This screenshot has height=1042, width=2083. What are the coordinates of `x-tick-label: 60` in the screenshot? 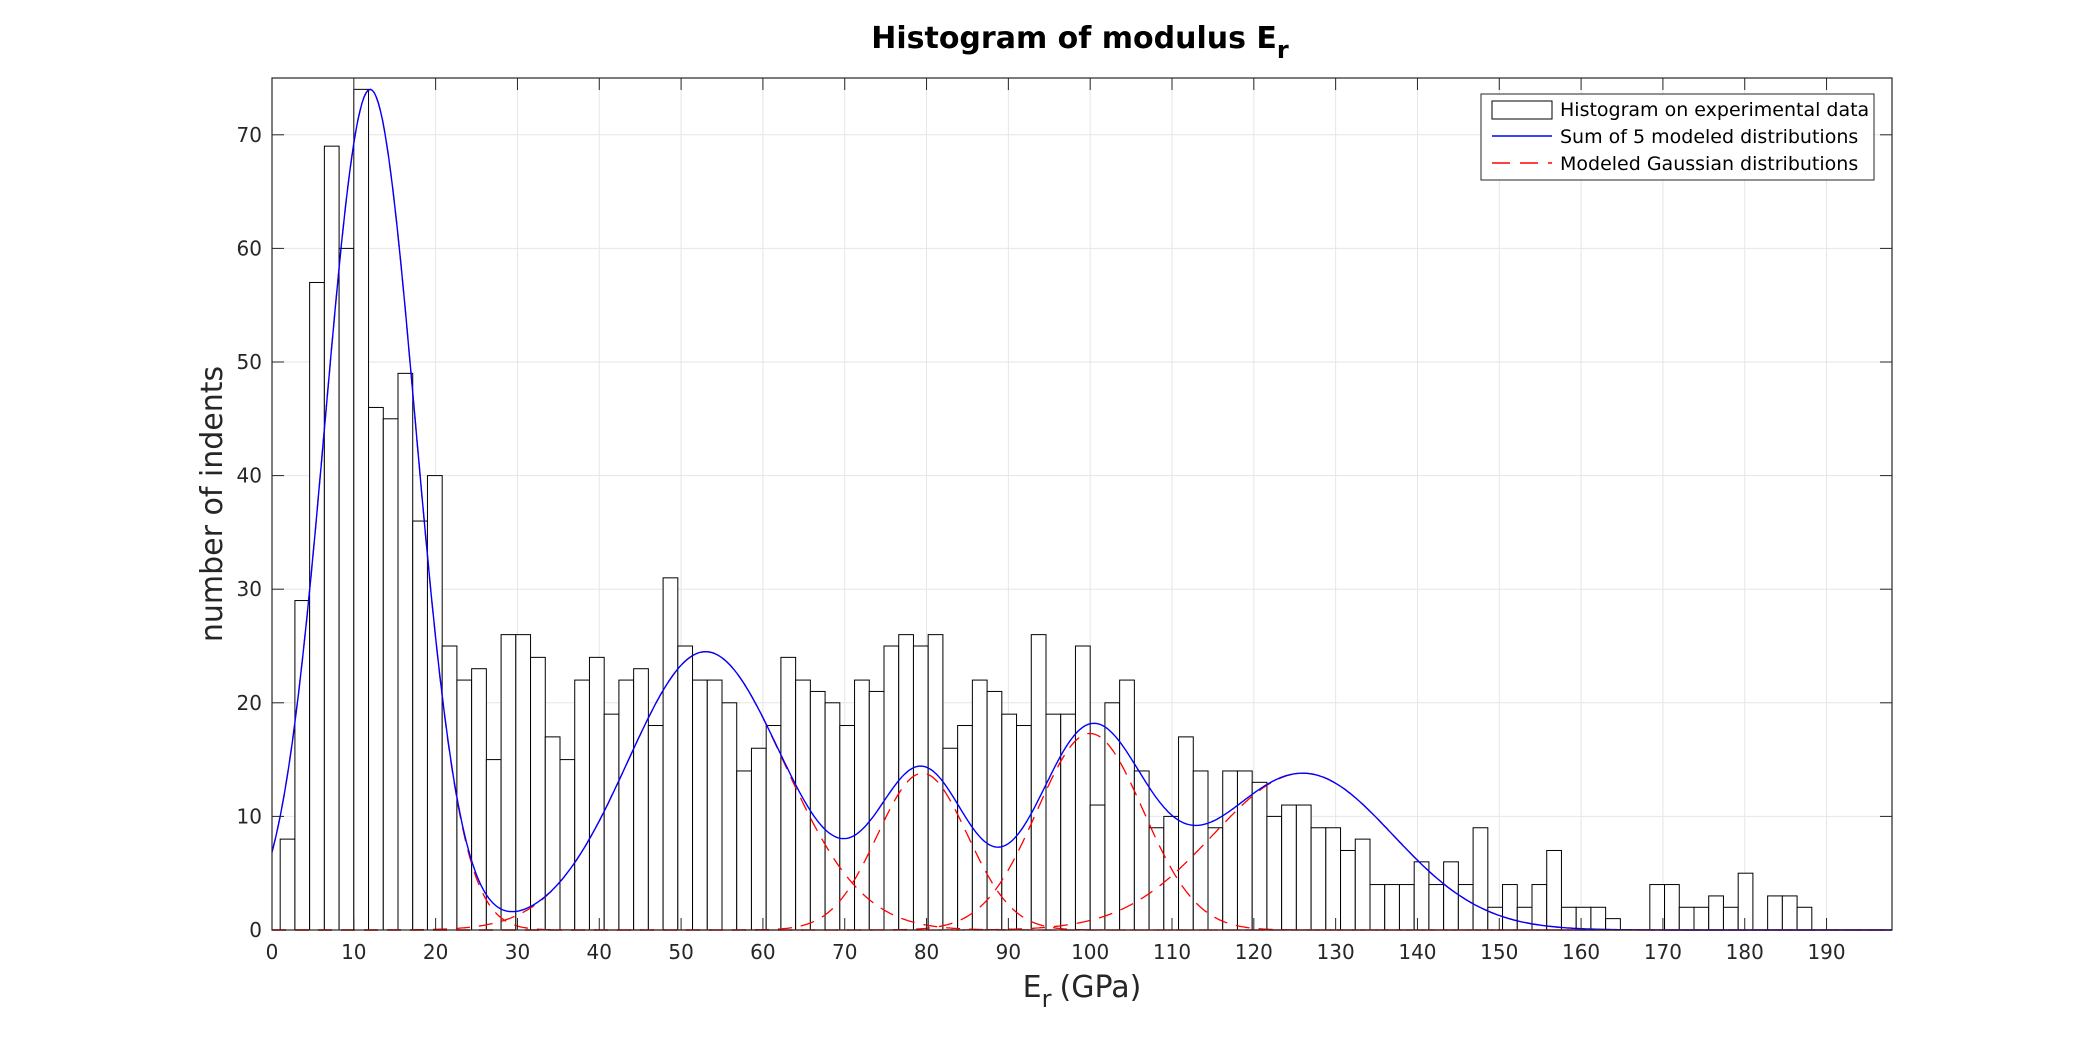 It's located at (762, 952).